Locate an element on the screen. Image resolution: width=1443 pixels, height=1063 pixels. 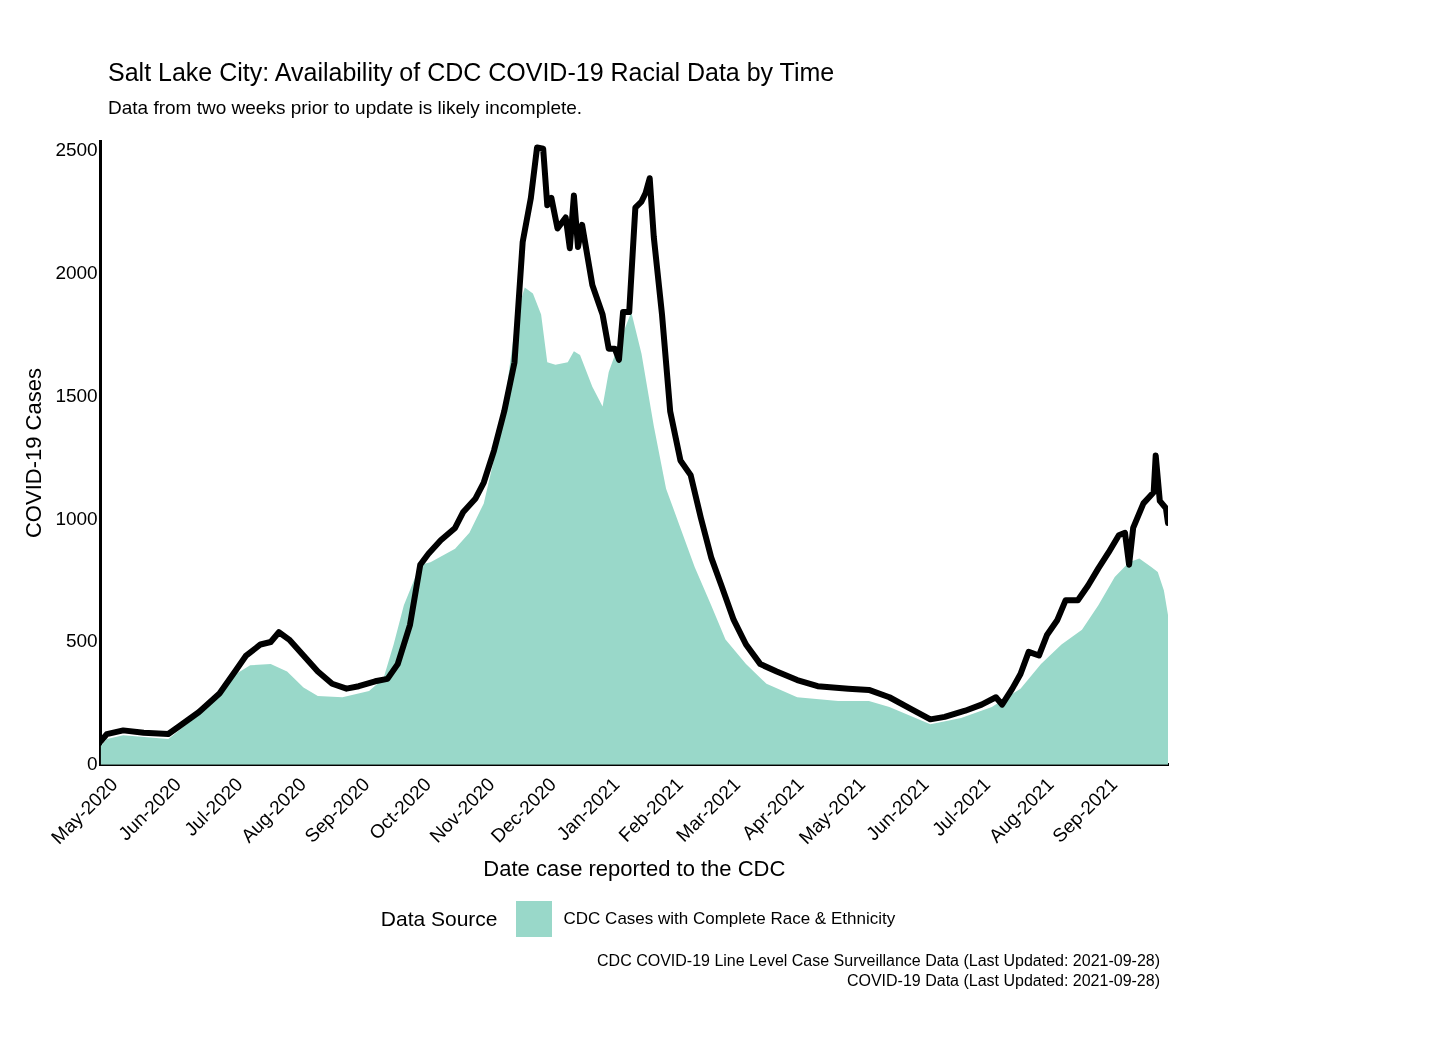
y-tick-label: 1500 is located at coordinates (76, 395).